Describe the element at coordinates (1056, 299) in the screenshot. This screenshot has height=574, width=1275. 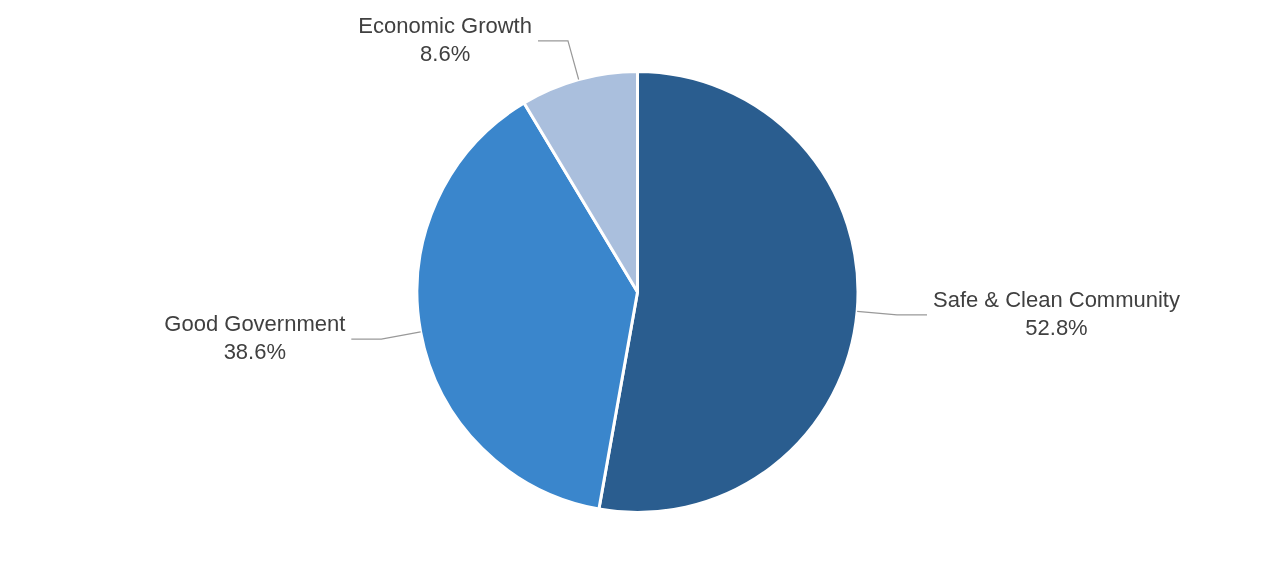
I see `slice-label: Safe & Clean Community` at that location.